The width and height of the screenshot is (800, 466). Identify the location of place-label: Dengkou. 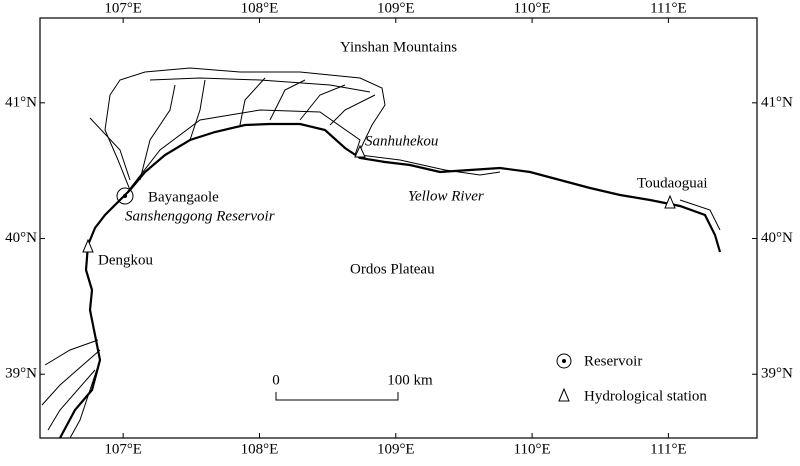
(125, 260).